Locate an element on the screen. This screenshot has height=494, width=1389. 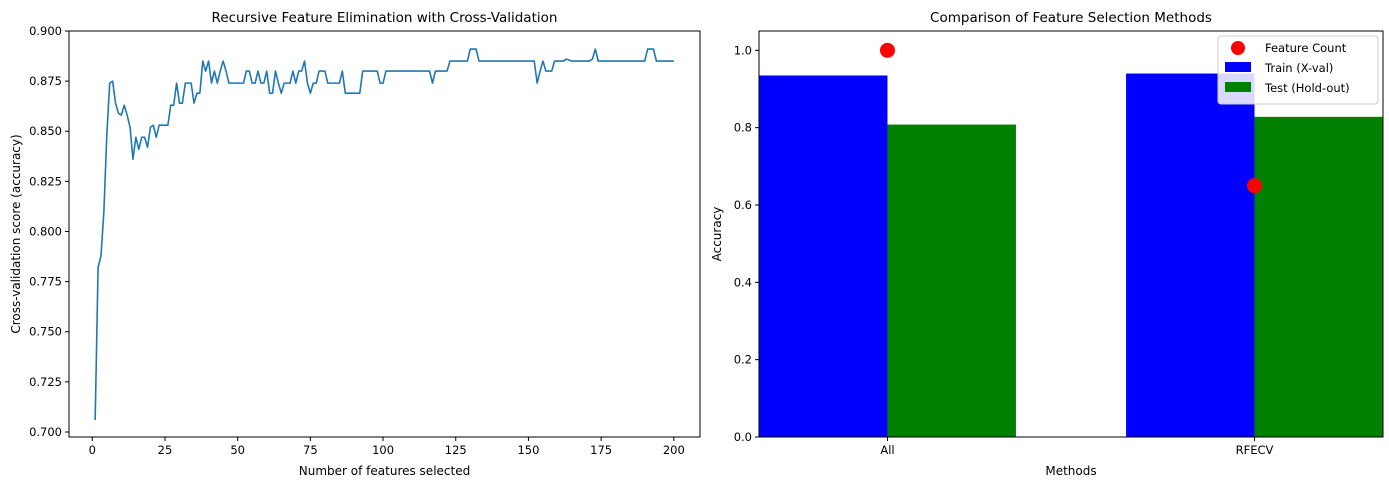
left-x-tick-label: 200 is located at coordinates (674, 450).